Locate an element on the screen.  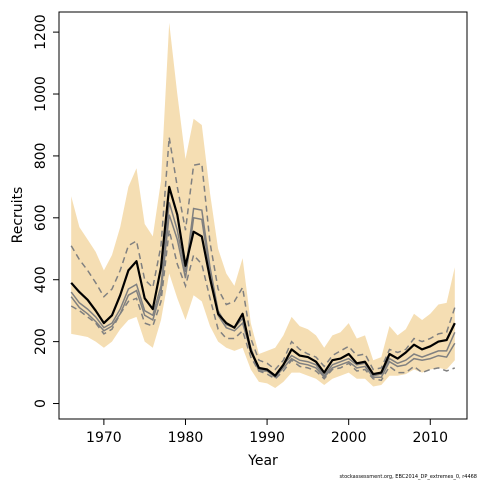
x-tick-label-1980: 1980 is located at coordinates (186, 438).